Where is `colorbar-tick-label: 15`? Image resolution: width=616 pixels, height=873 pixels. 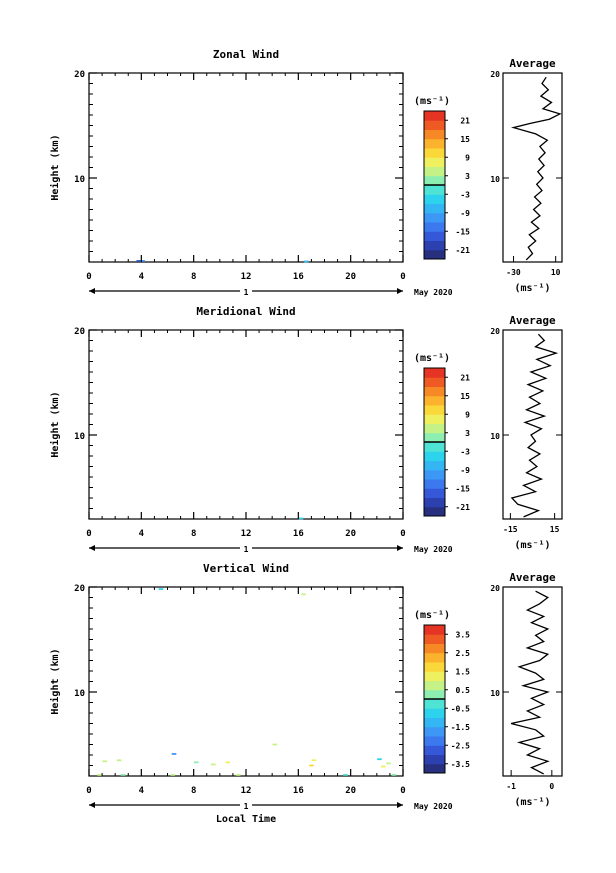
colorbar-tick-label: 15 is located at coordinates (465, 396).